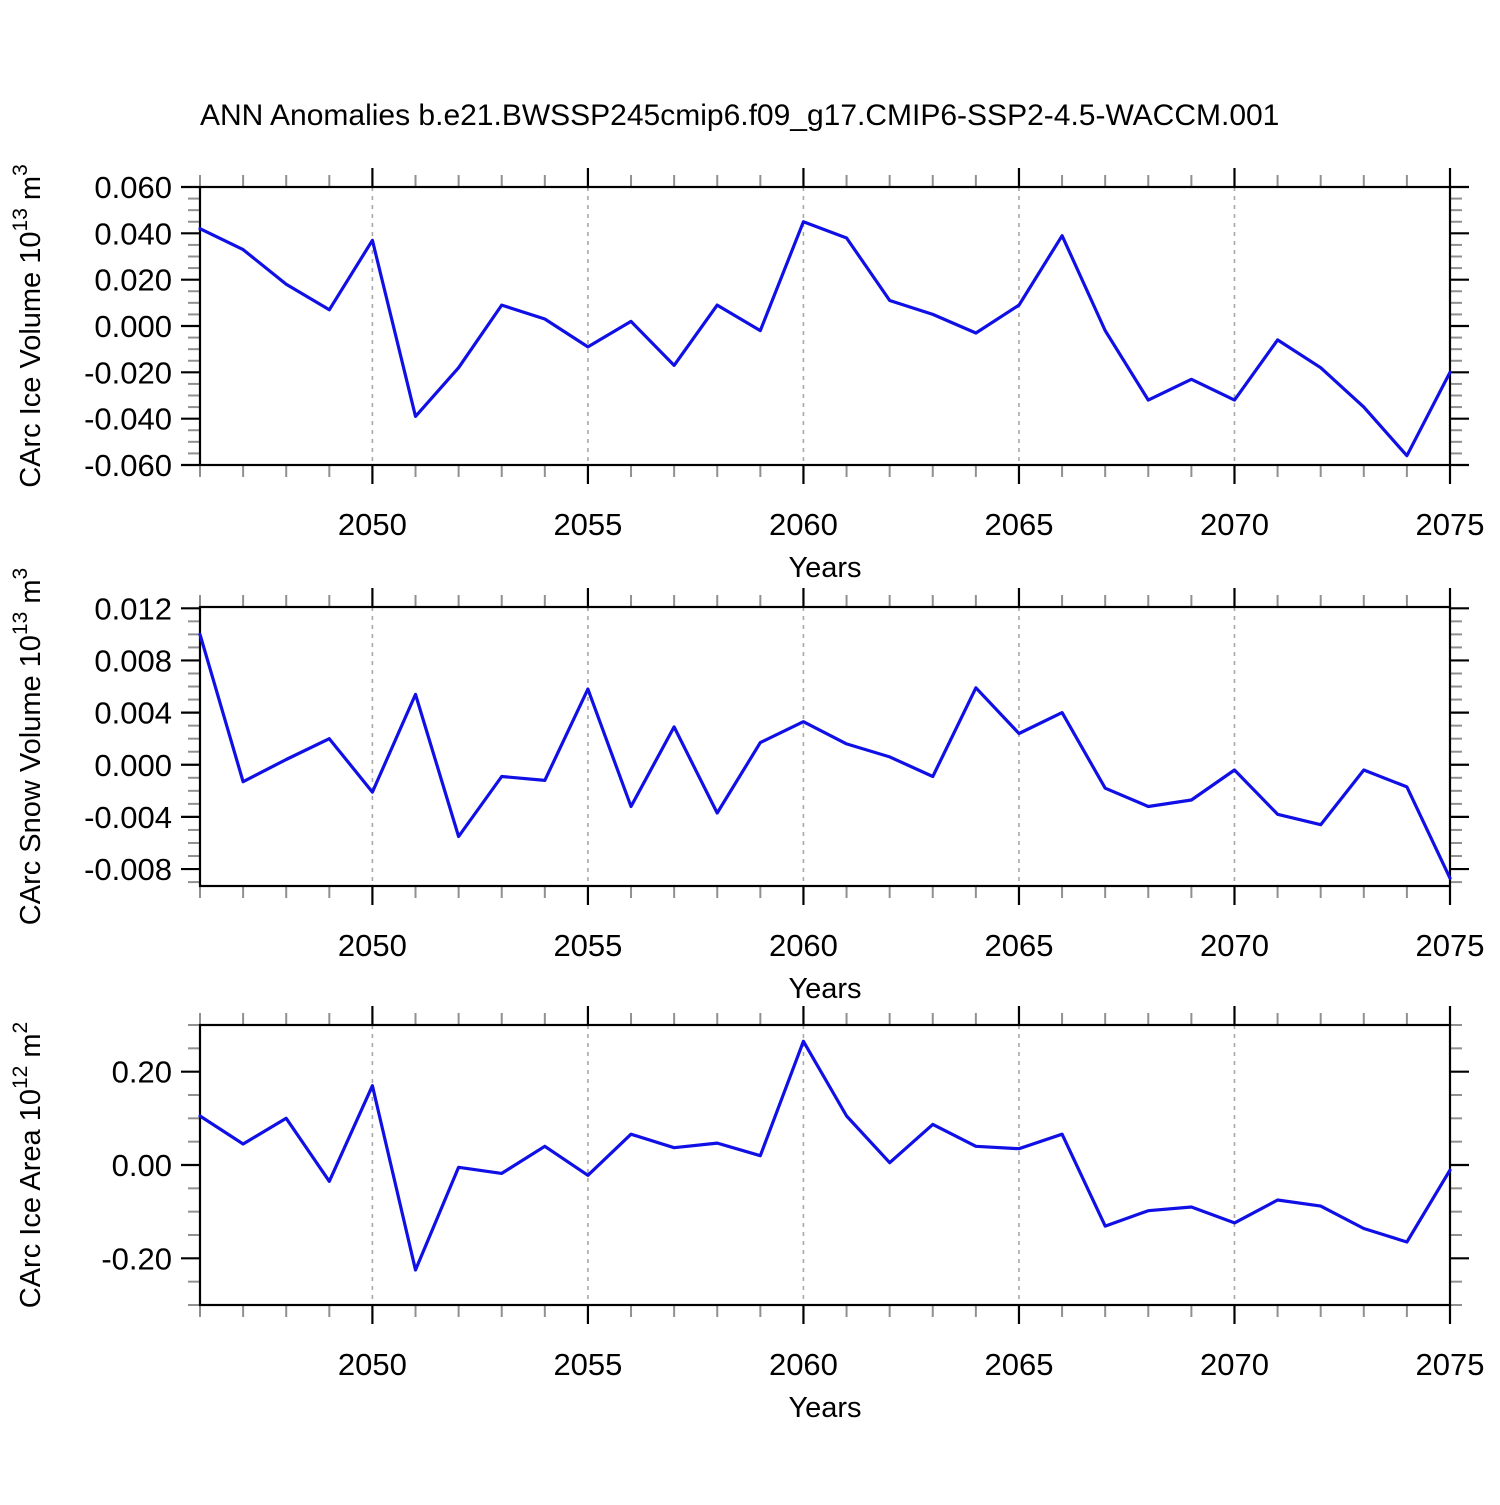 The height and width of the screenshot is (1505, 1500). What do you see at coordinates (825, 756) in the screenshot?
I see `carc-snow-volume-line` at bounding box center [825, 756].